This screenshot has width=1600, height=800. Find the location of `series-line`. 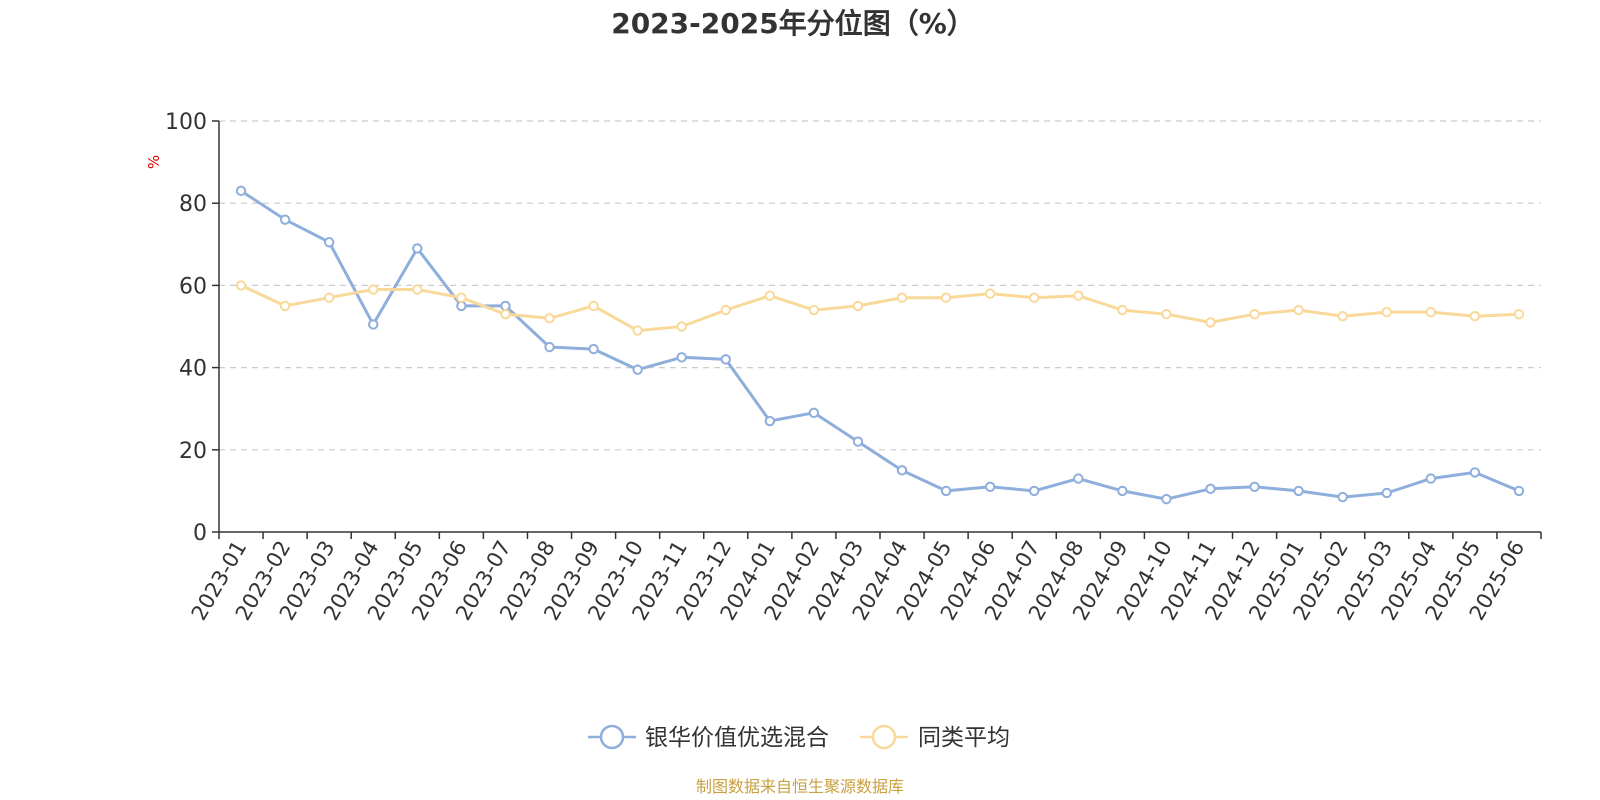

series-line is located at coordinates (880, 308).